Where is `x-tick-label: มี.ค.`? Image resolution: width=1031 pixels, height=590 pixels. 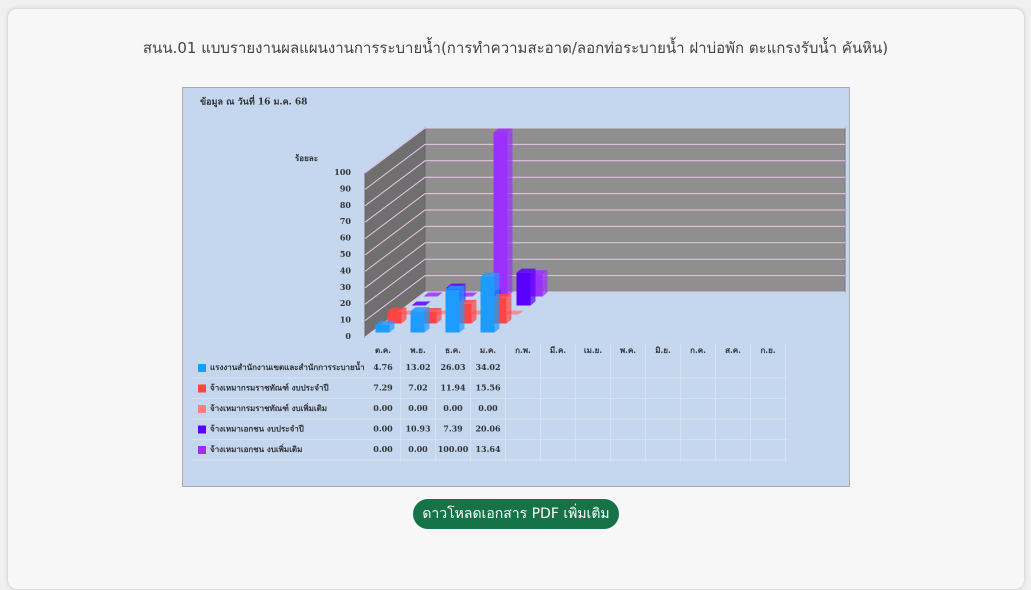
x-tick-label: มี.ค. is located at coordinates (558, 350).